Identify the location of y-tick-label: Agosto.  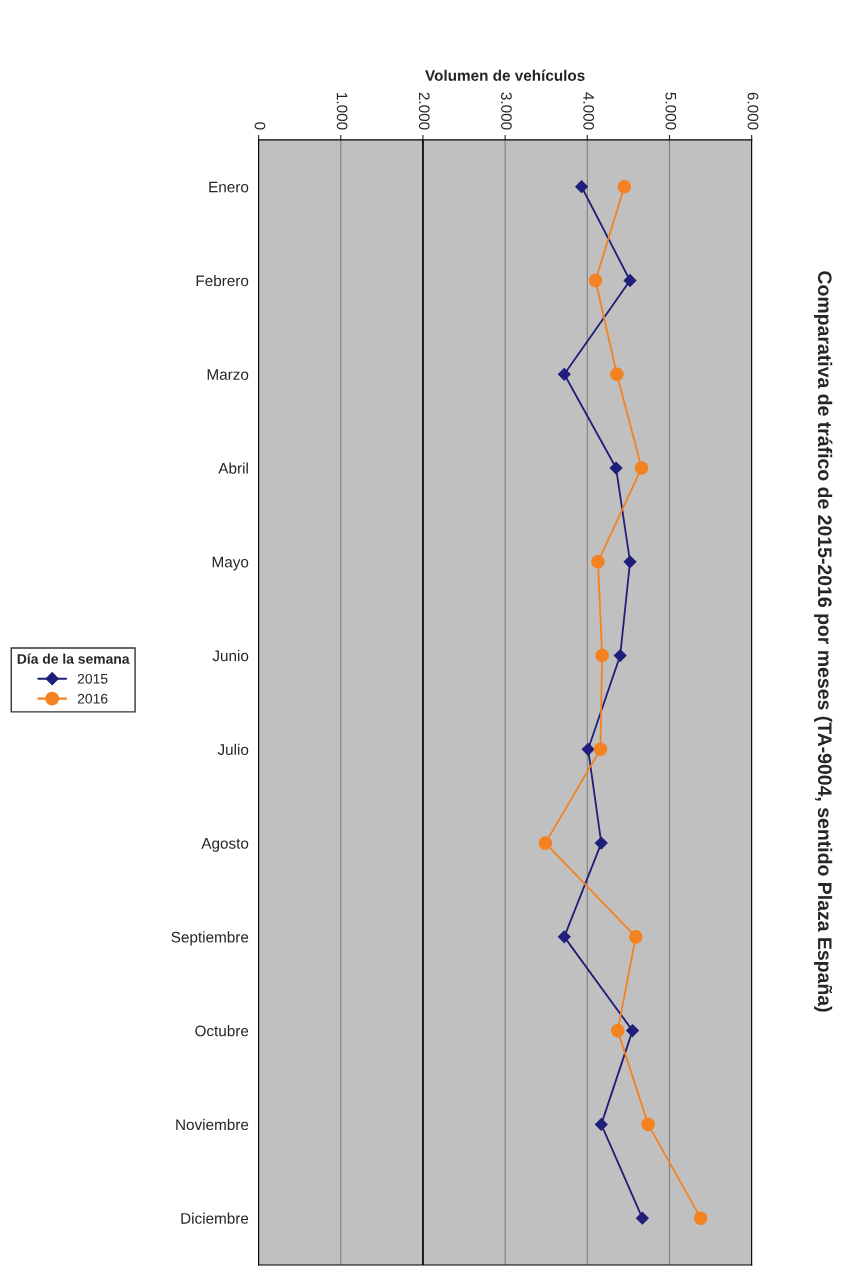
(225, 845).